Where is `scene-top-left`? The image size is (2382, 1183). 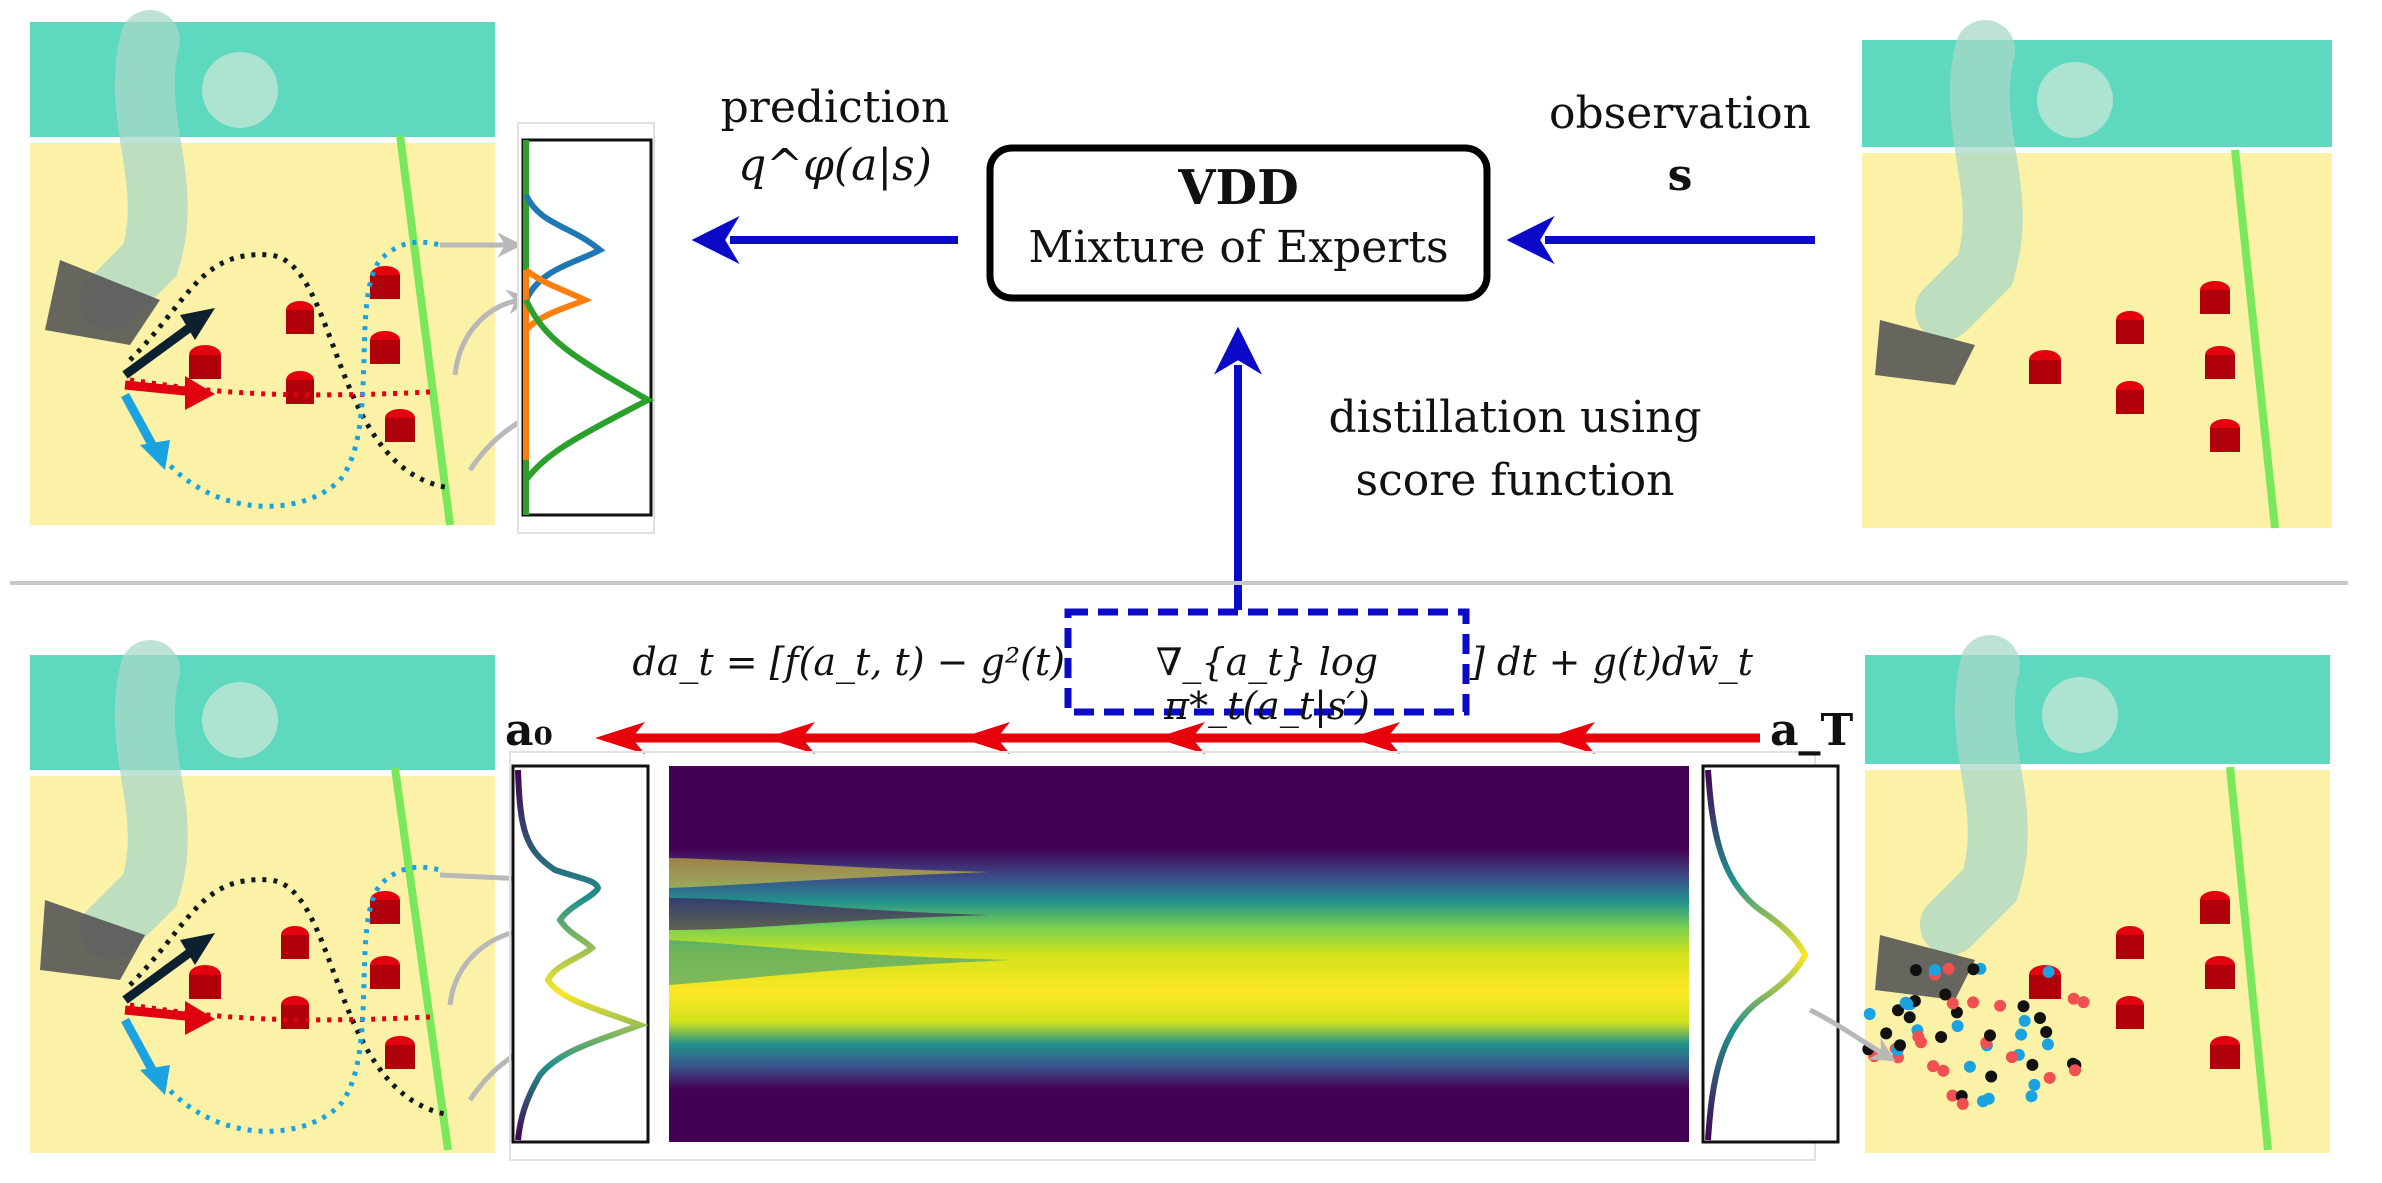
scene-top-left is located at coordinates (298, 268).